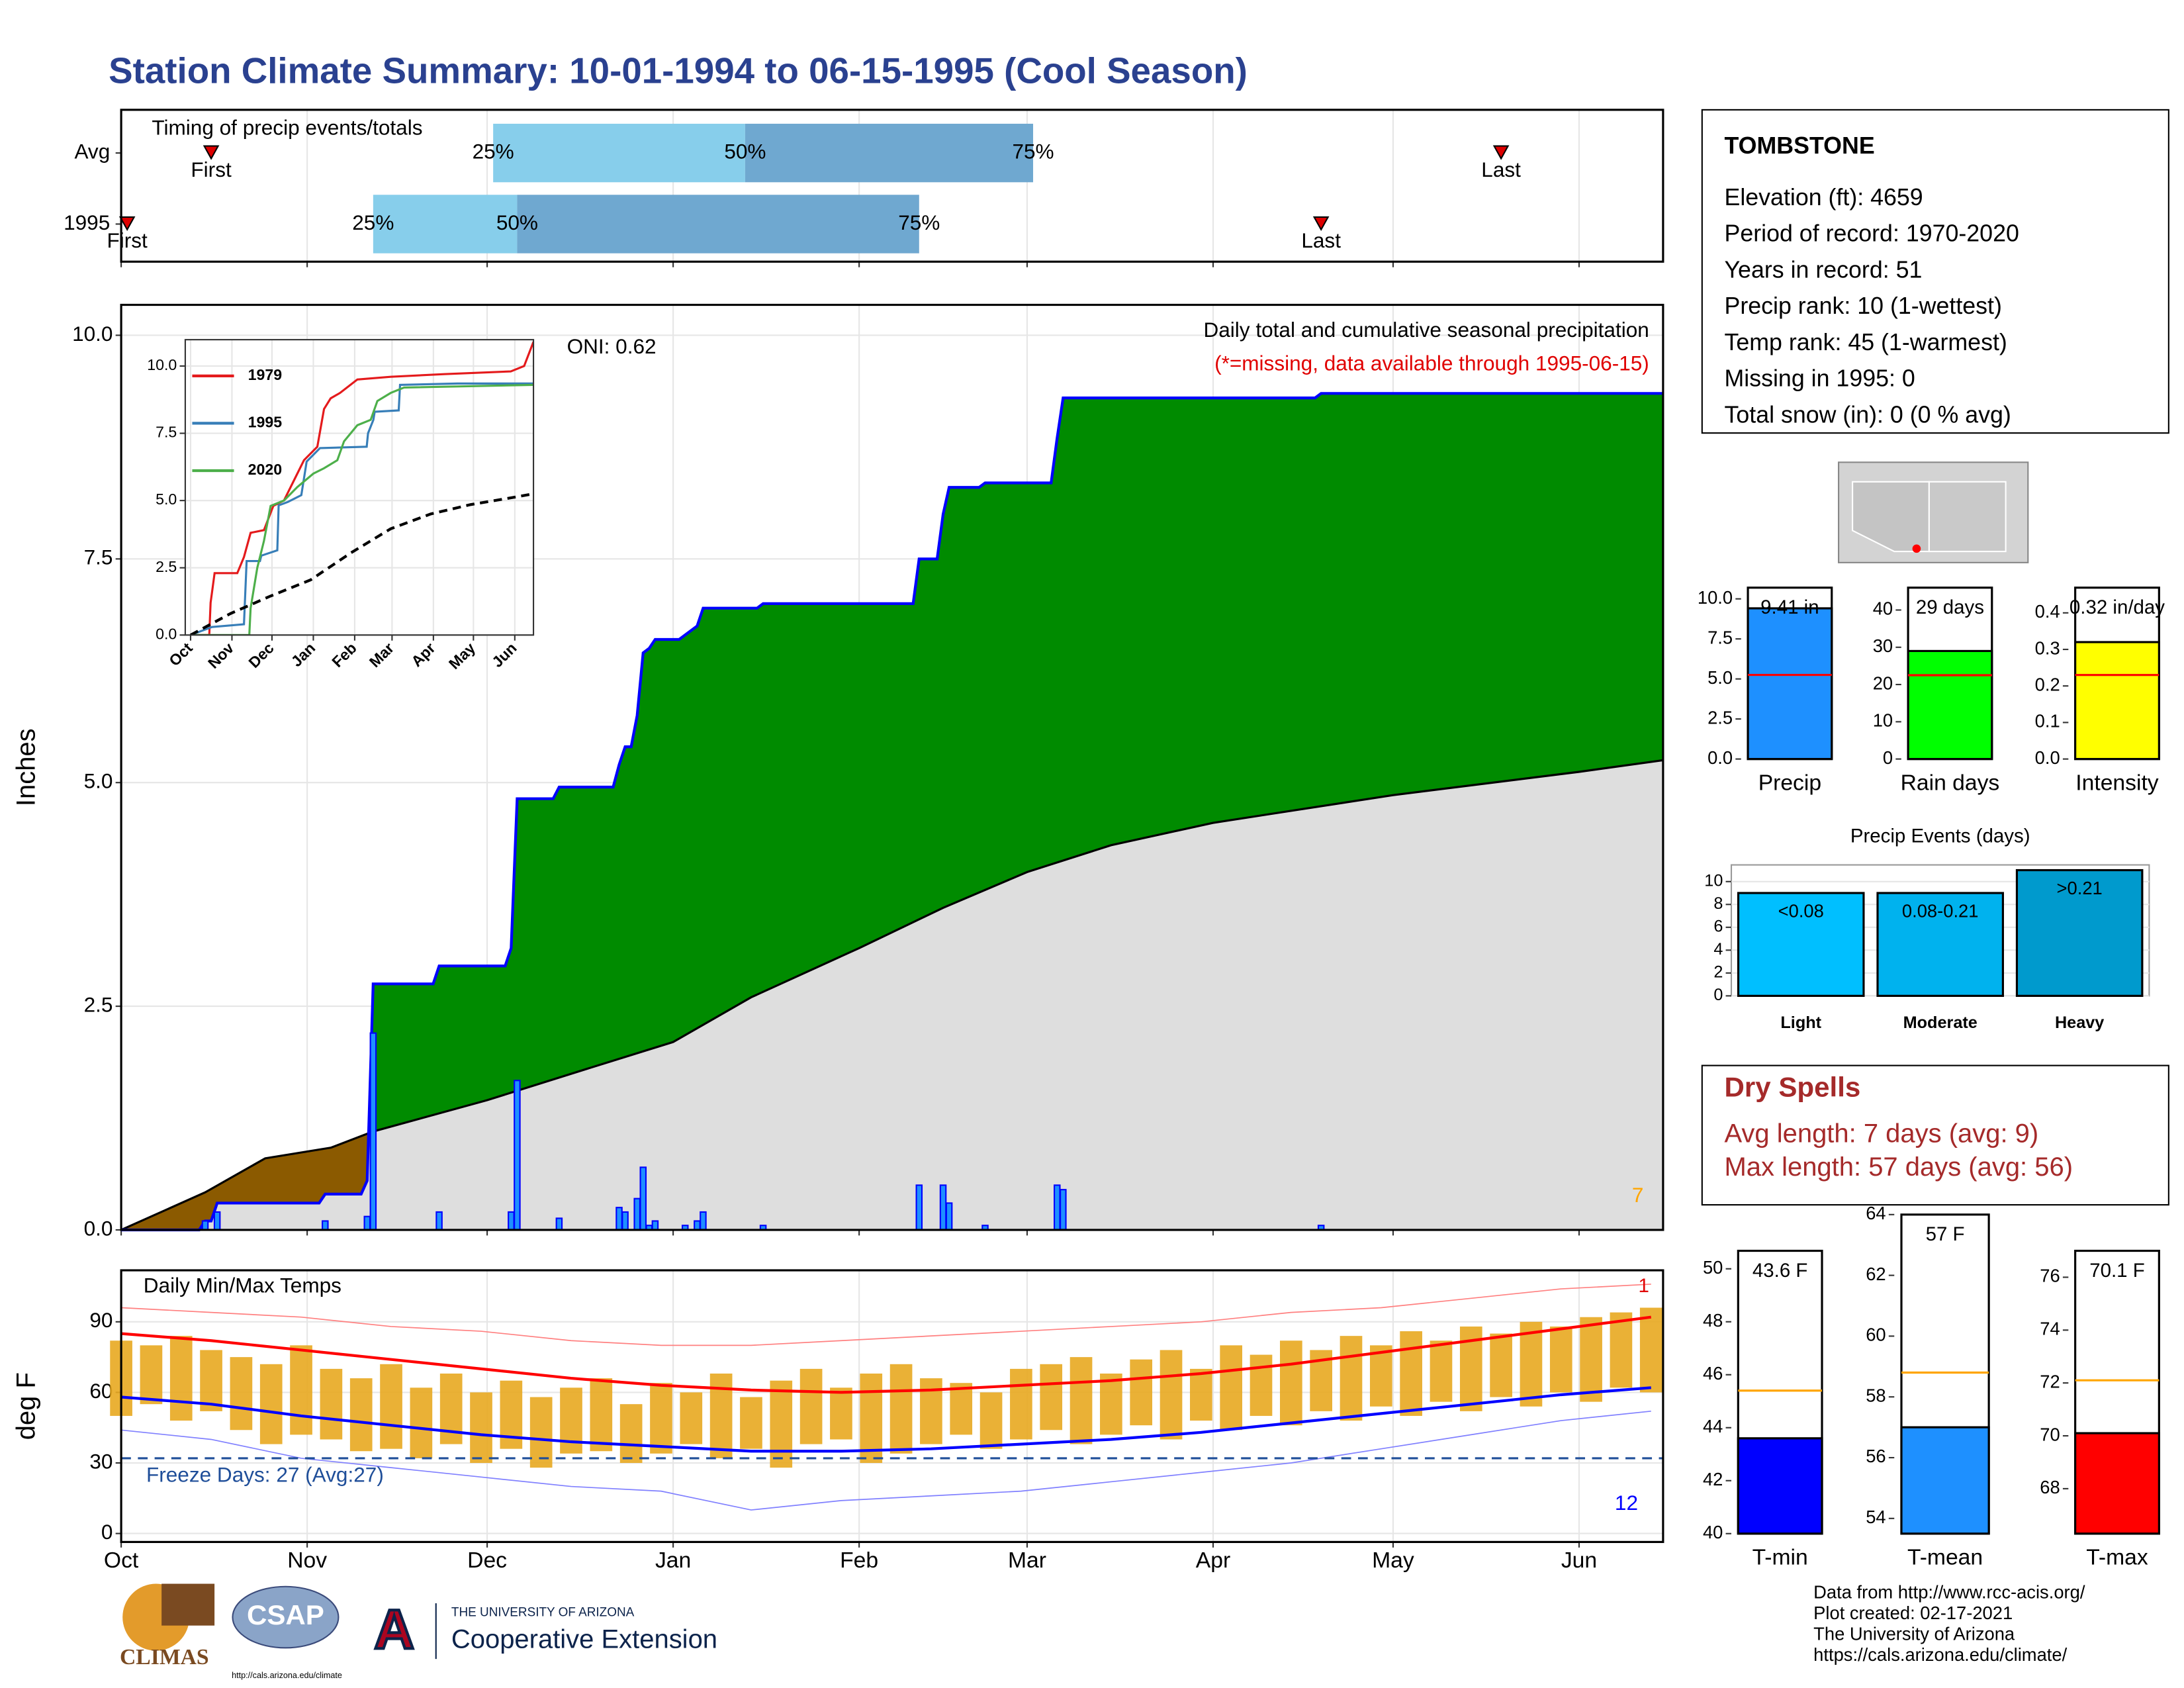  I want to click on y-tick-label: 58, so click(1876, 1395).